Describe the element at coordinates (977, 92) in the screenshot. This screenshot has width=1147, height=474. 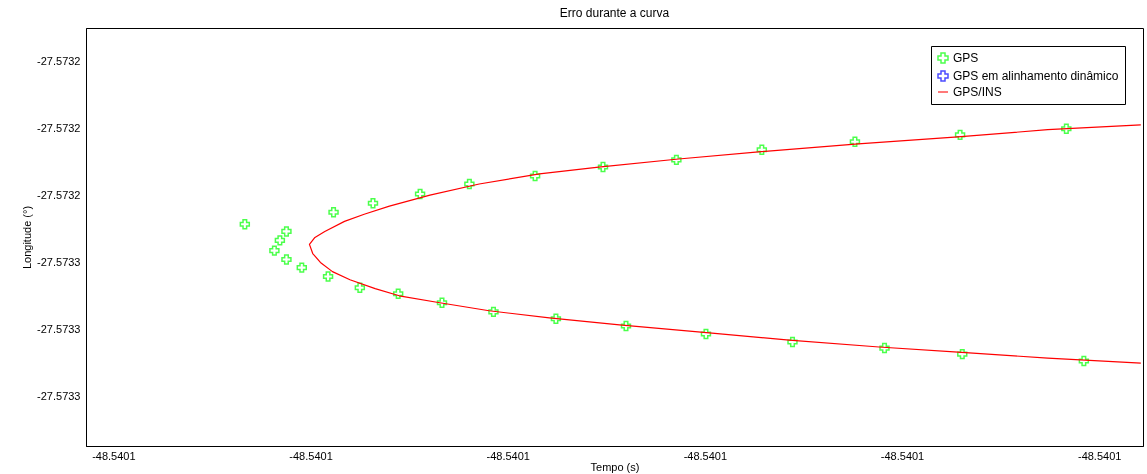
I see `legend-label: GPS/INS` at that location.